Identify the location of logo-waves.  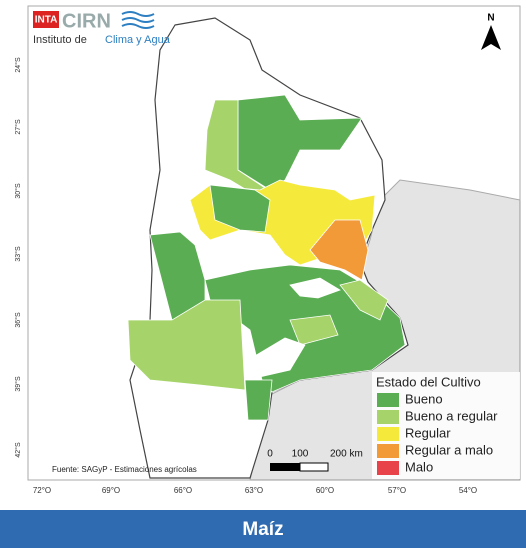
(138, 20).